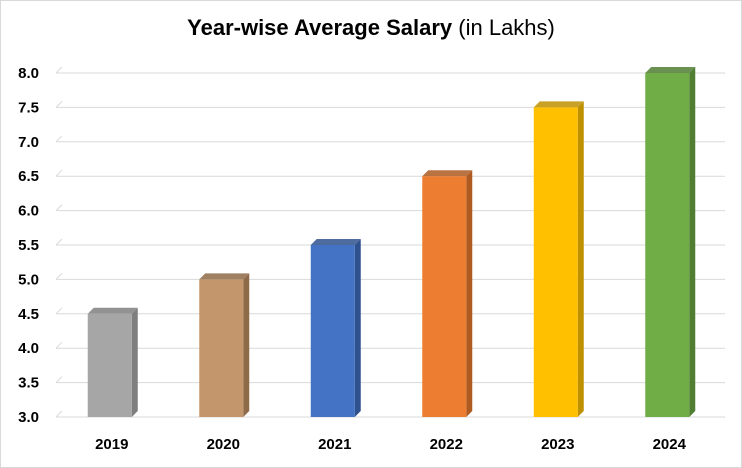 This screenshot has width=742, height=468. I want to click on y-tick-label: 7.0, so click(28, 142).